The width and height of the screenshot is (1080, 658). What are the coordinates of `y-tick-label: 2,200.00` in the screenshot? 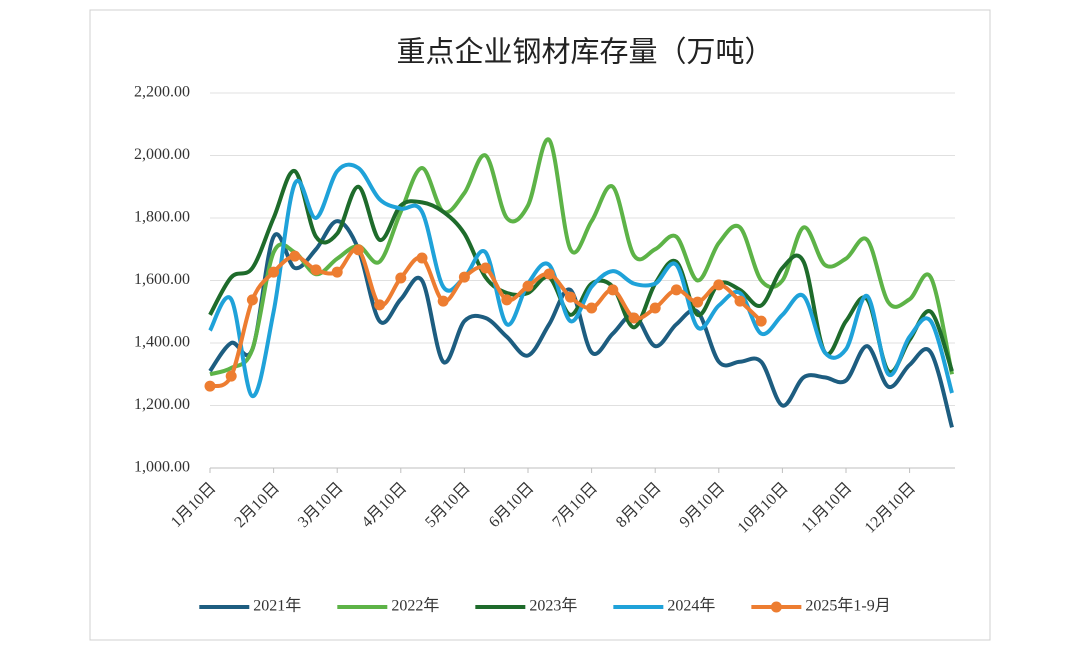 It's located at (162, 92).